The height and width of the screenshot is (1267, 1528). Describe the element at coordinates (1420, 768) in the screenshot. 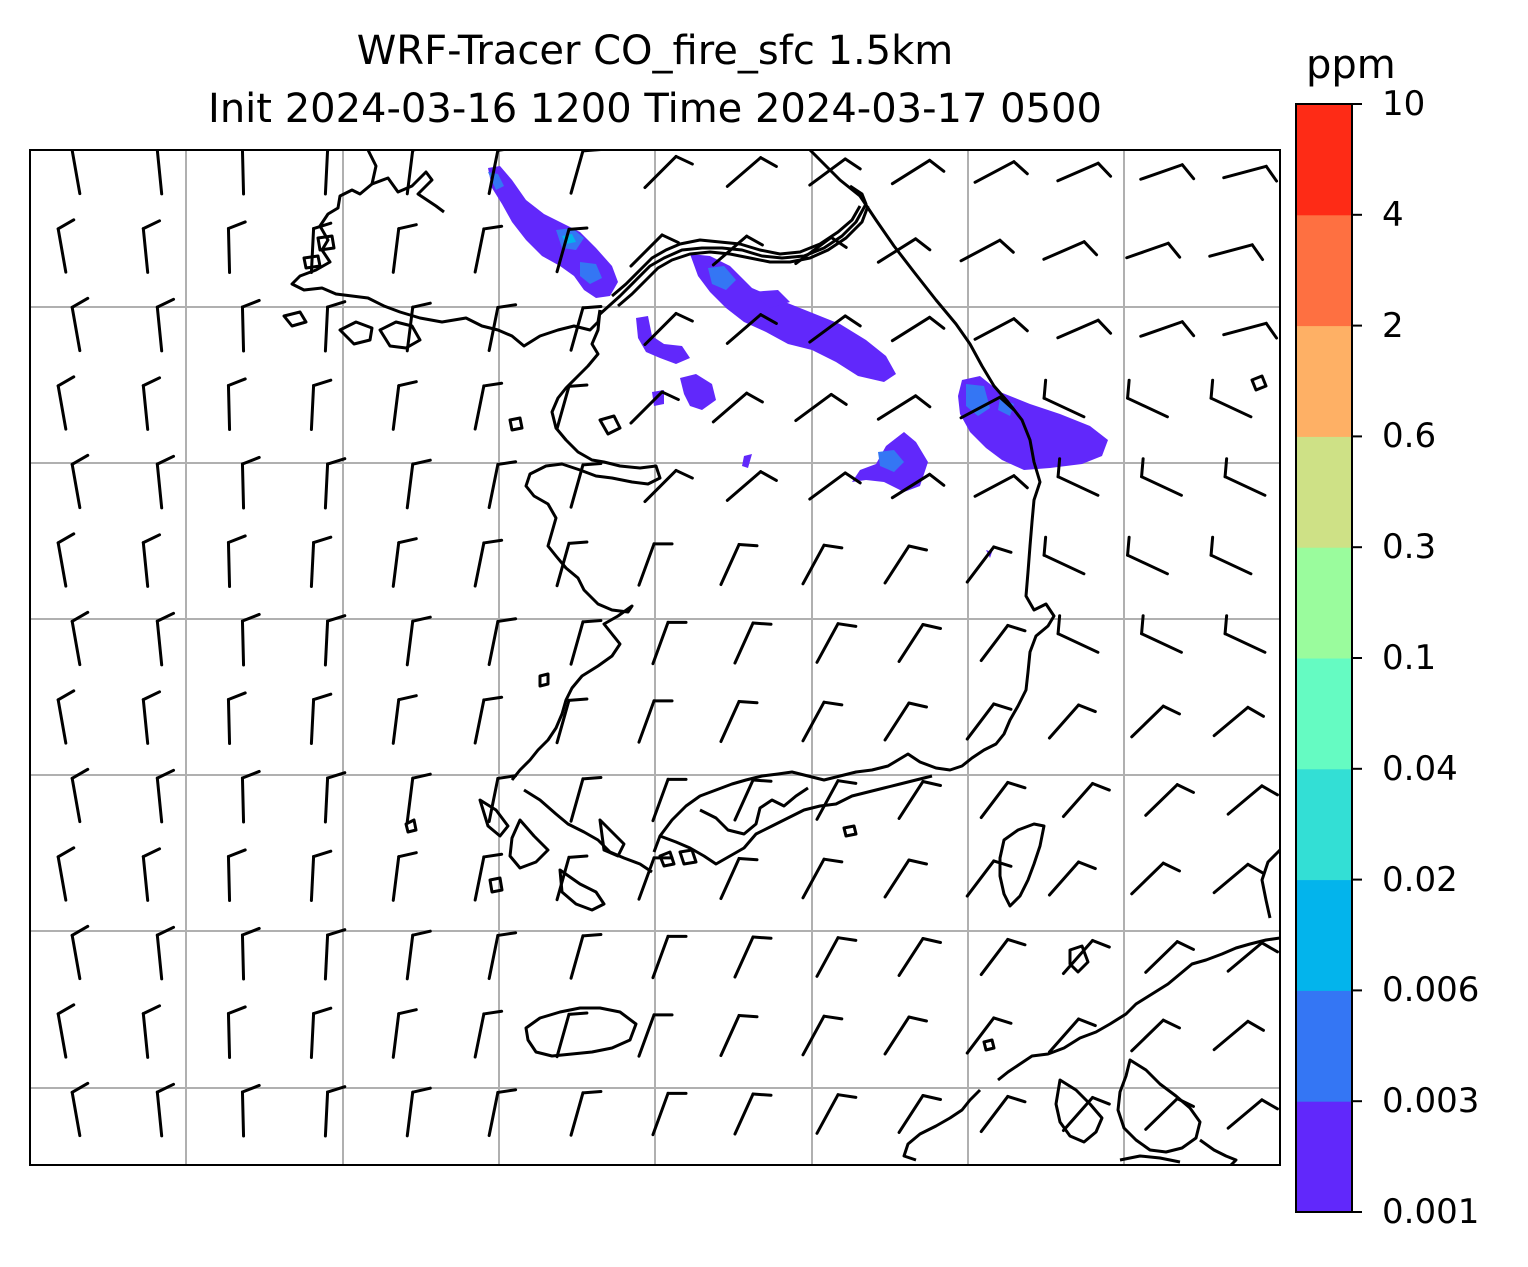

I see `colorbar-tick-label: 0.04` at that location.